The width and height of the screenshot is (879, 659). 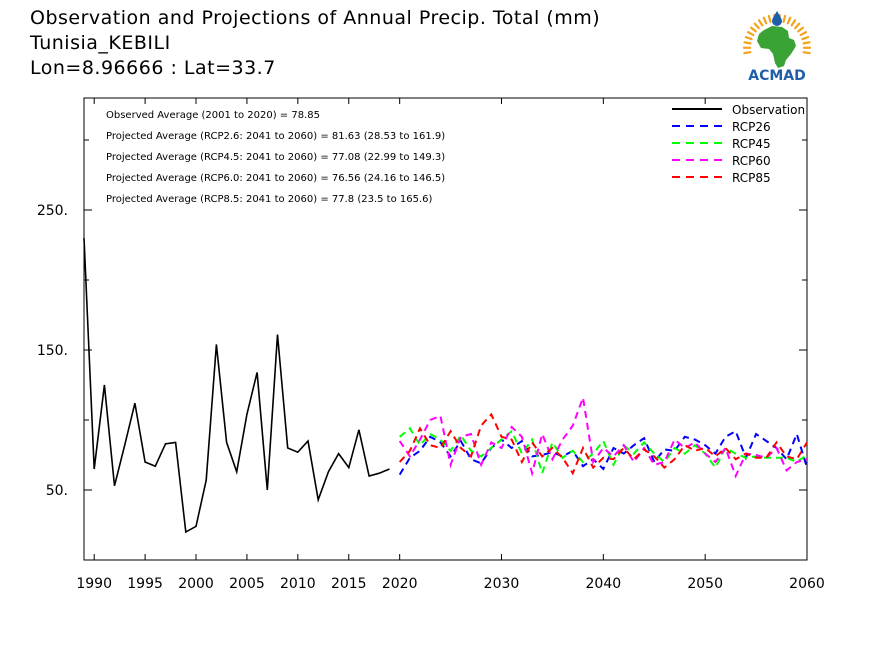 What do you see at coordinates (777, 76) in the screenshot?
I see `acmad-logo-text: ACMAD` at bounding box center [777, 76].